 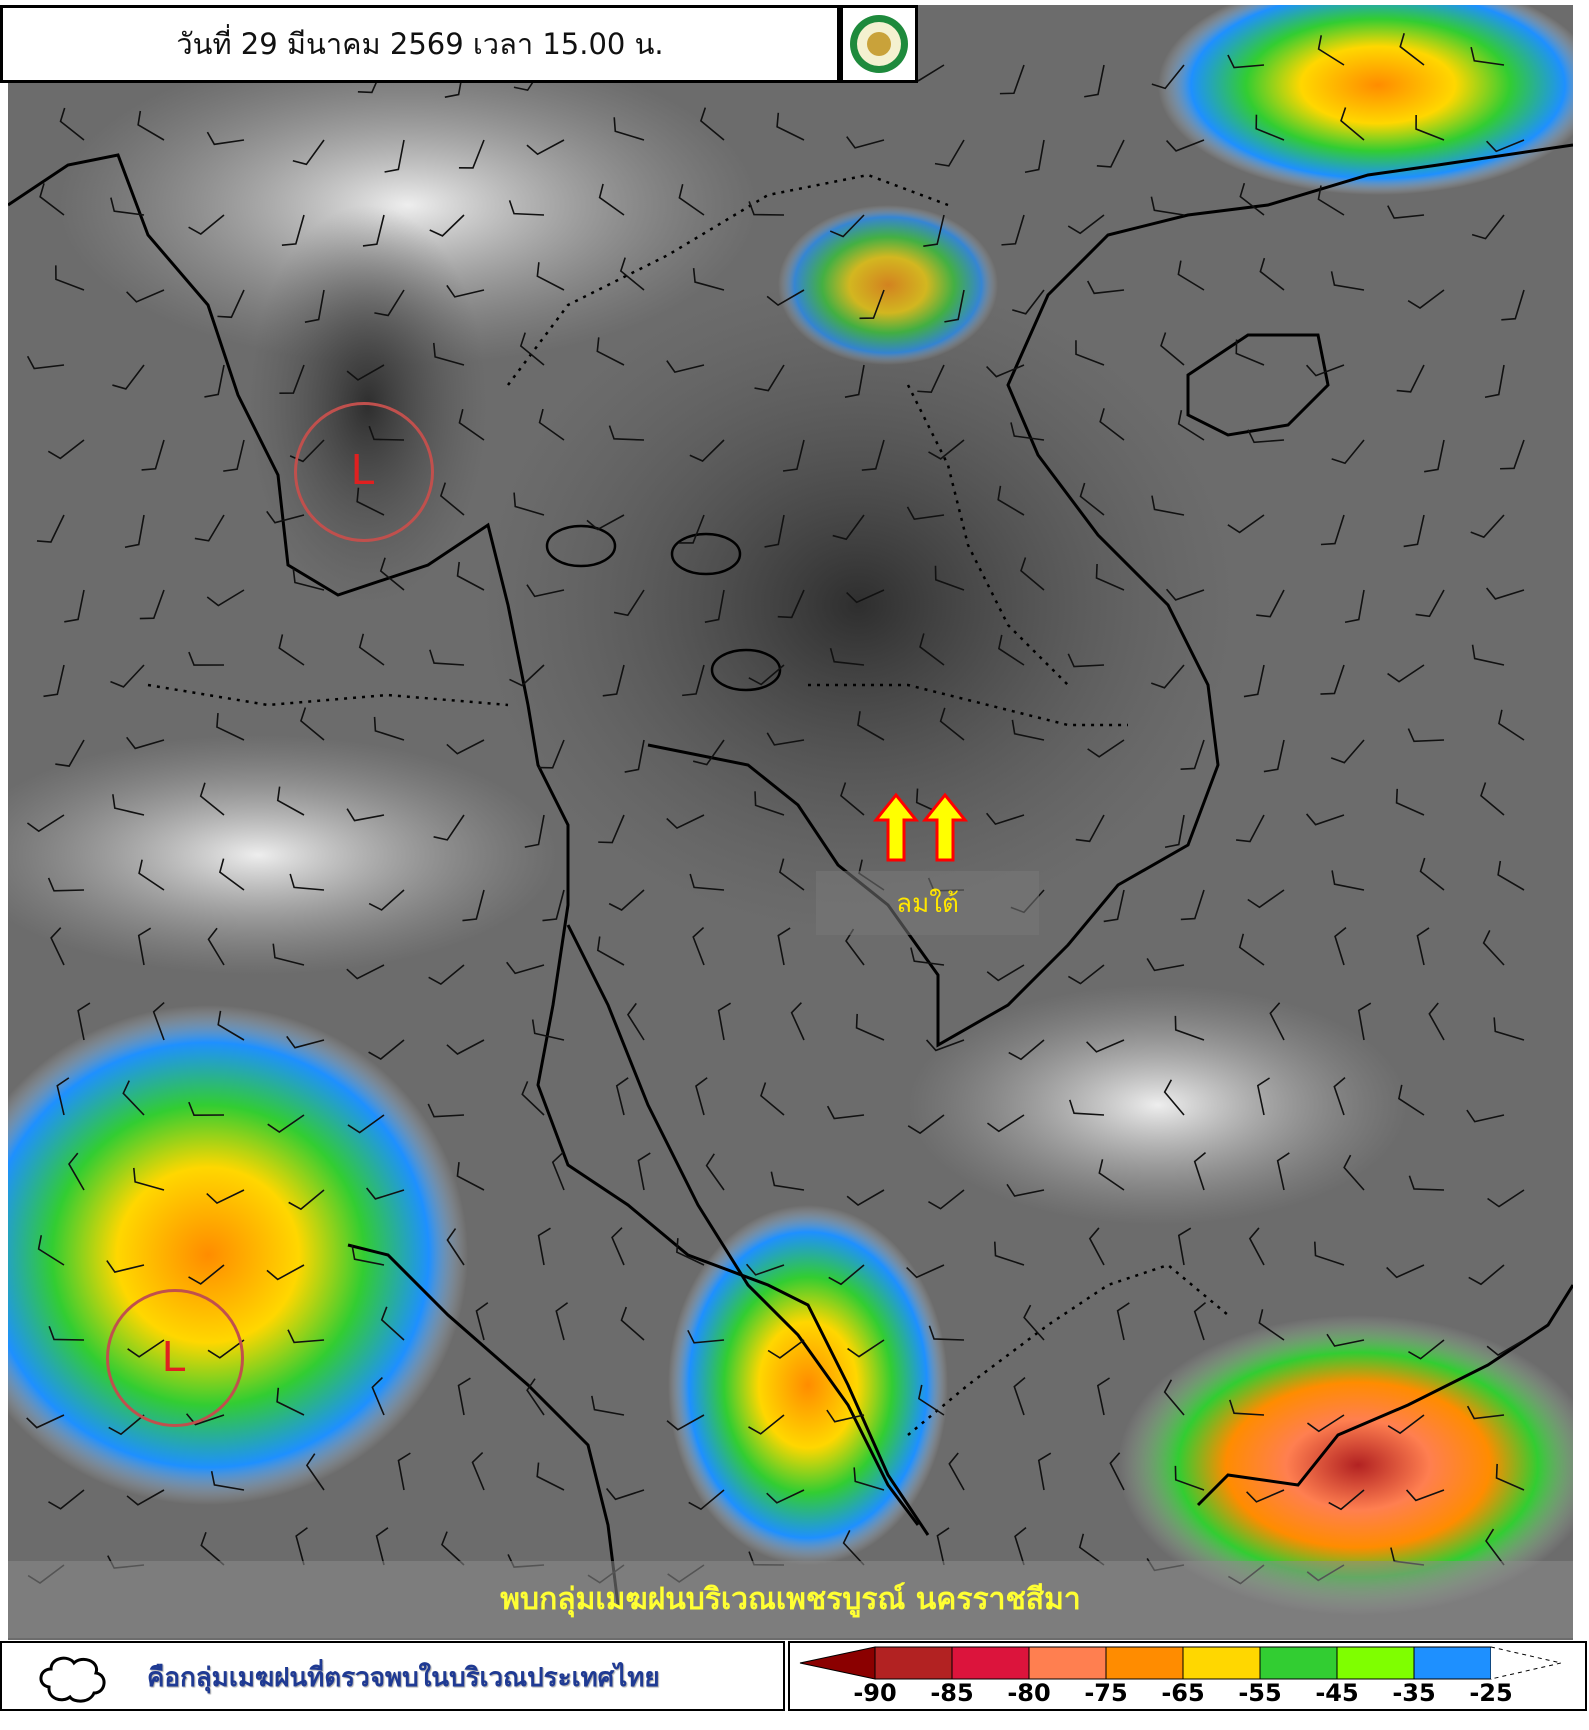 I want to click on low-pressure-label-south: L, so click(x=174, y=1356).